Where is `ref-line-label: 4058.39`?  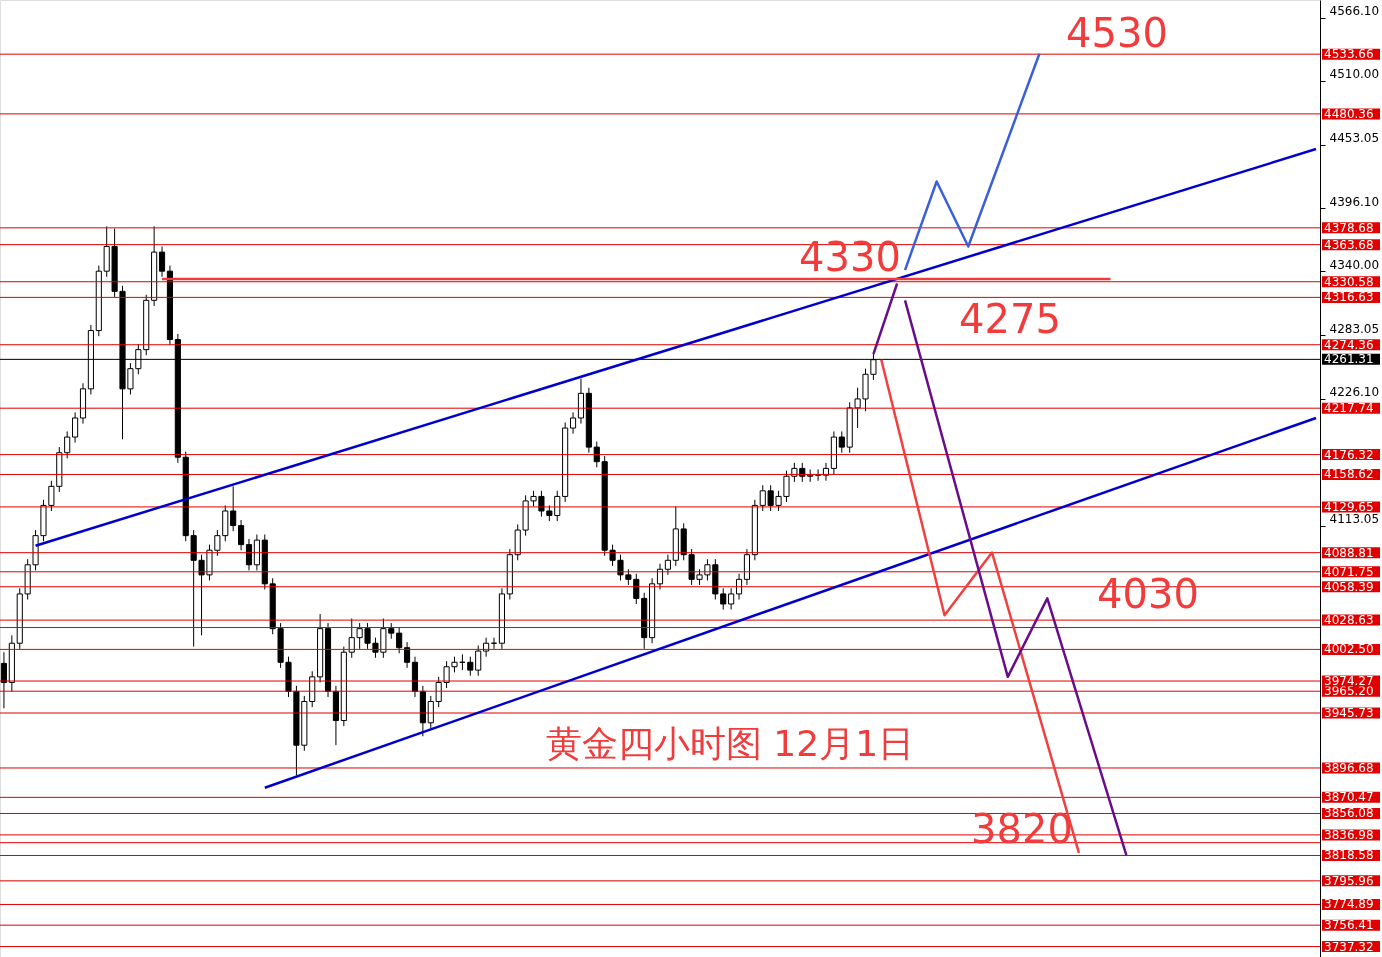
ref-line-label: 4058.39 is located at coordinates (1349, 586).